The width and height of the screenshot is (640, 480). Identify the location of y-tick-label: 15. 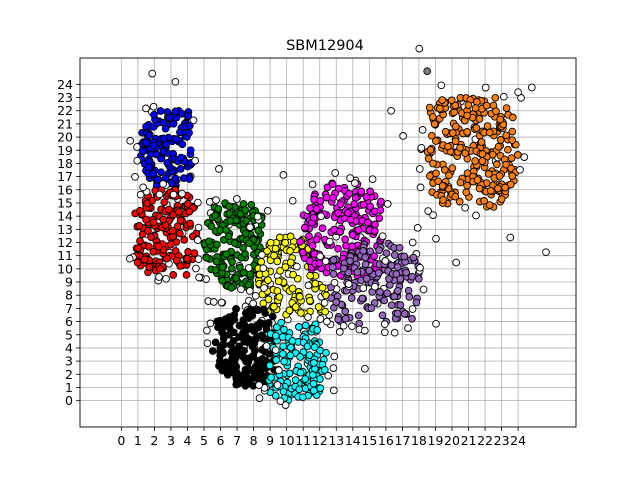
(65, 202).